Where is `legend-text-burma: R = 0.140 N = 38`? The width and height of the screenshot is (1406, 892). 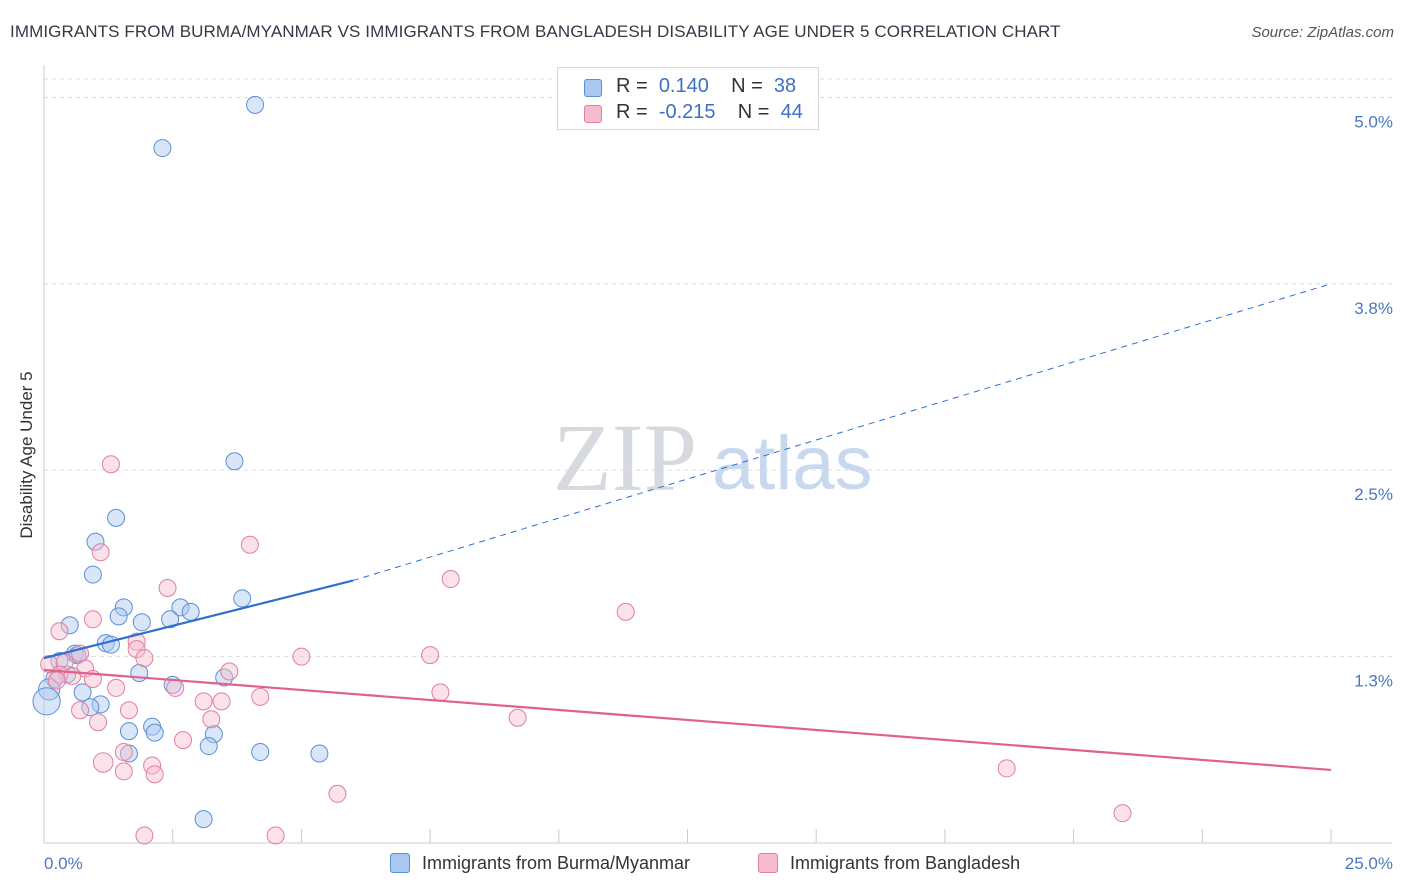 legend-text-burma: R = 0.140 N = 38 is located at coordinates (706, 86).